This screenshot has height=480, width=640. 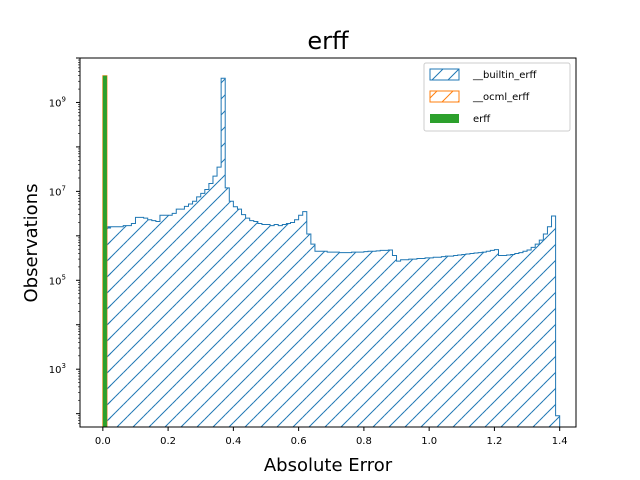 What do you see at coordinates (444, 118) in the screenshot?
I see `legend-swatch-erff` at bounding box center [444, 118].